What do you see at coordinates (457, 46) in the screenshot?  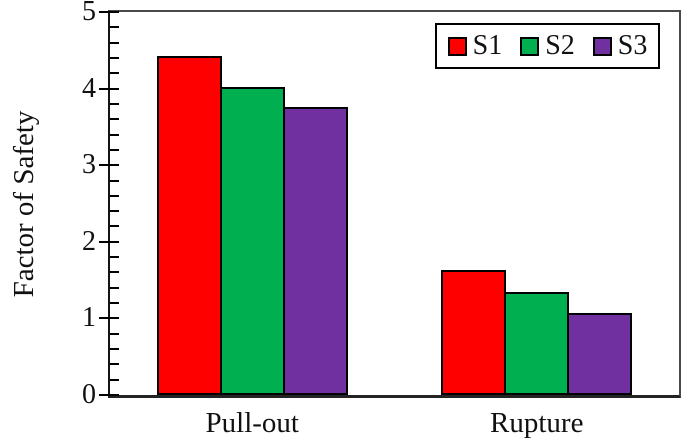 I see `legend-swatch-s1` at bounding box center [457, 46].